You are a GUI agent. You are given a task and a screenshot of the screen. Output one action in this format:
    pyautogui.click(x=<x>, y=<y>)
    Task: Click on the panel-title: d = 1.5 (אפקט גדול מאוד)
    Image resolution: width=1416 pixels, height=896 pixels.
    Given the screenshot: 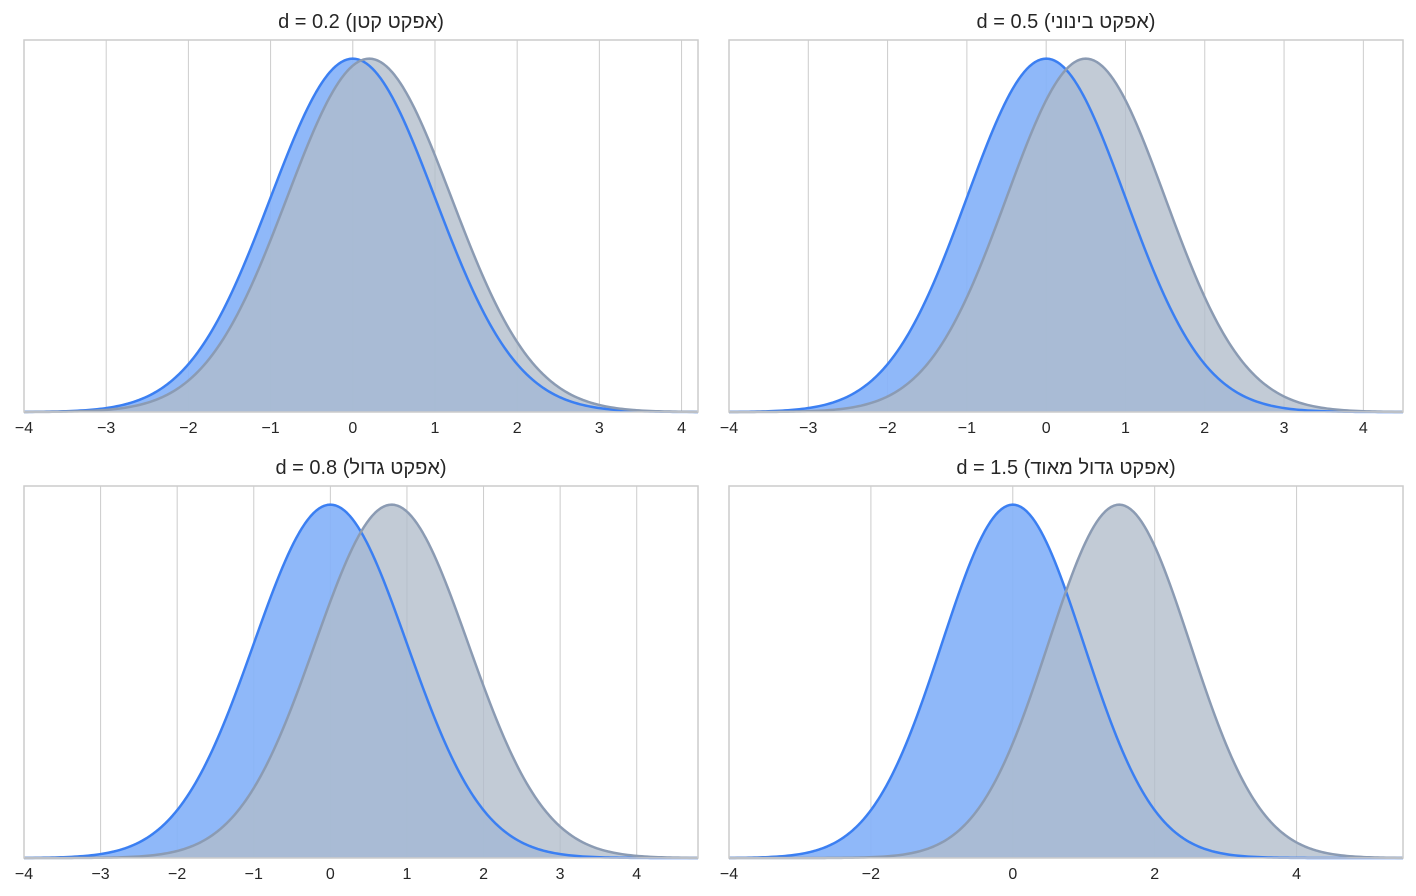 What is the action you would take?
    pyautogui.click(x=1065, y=468)
    